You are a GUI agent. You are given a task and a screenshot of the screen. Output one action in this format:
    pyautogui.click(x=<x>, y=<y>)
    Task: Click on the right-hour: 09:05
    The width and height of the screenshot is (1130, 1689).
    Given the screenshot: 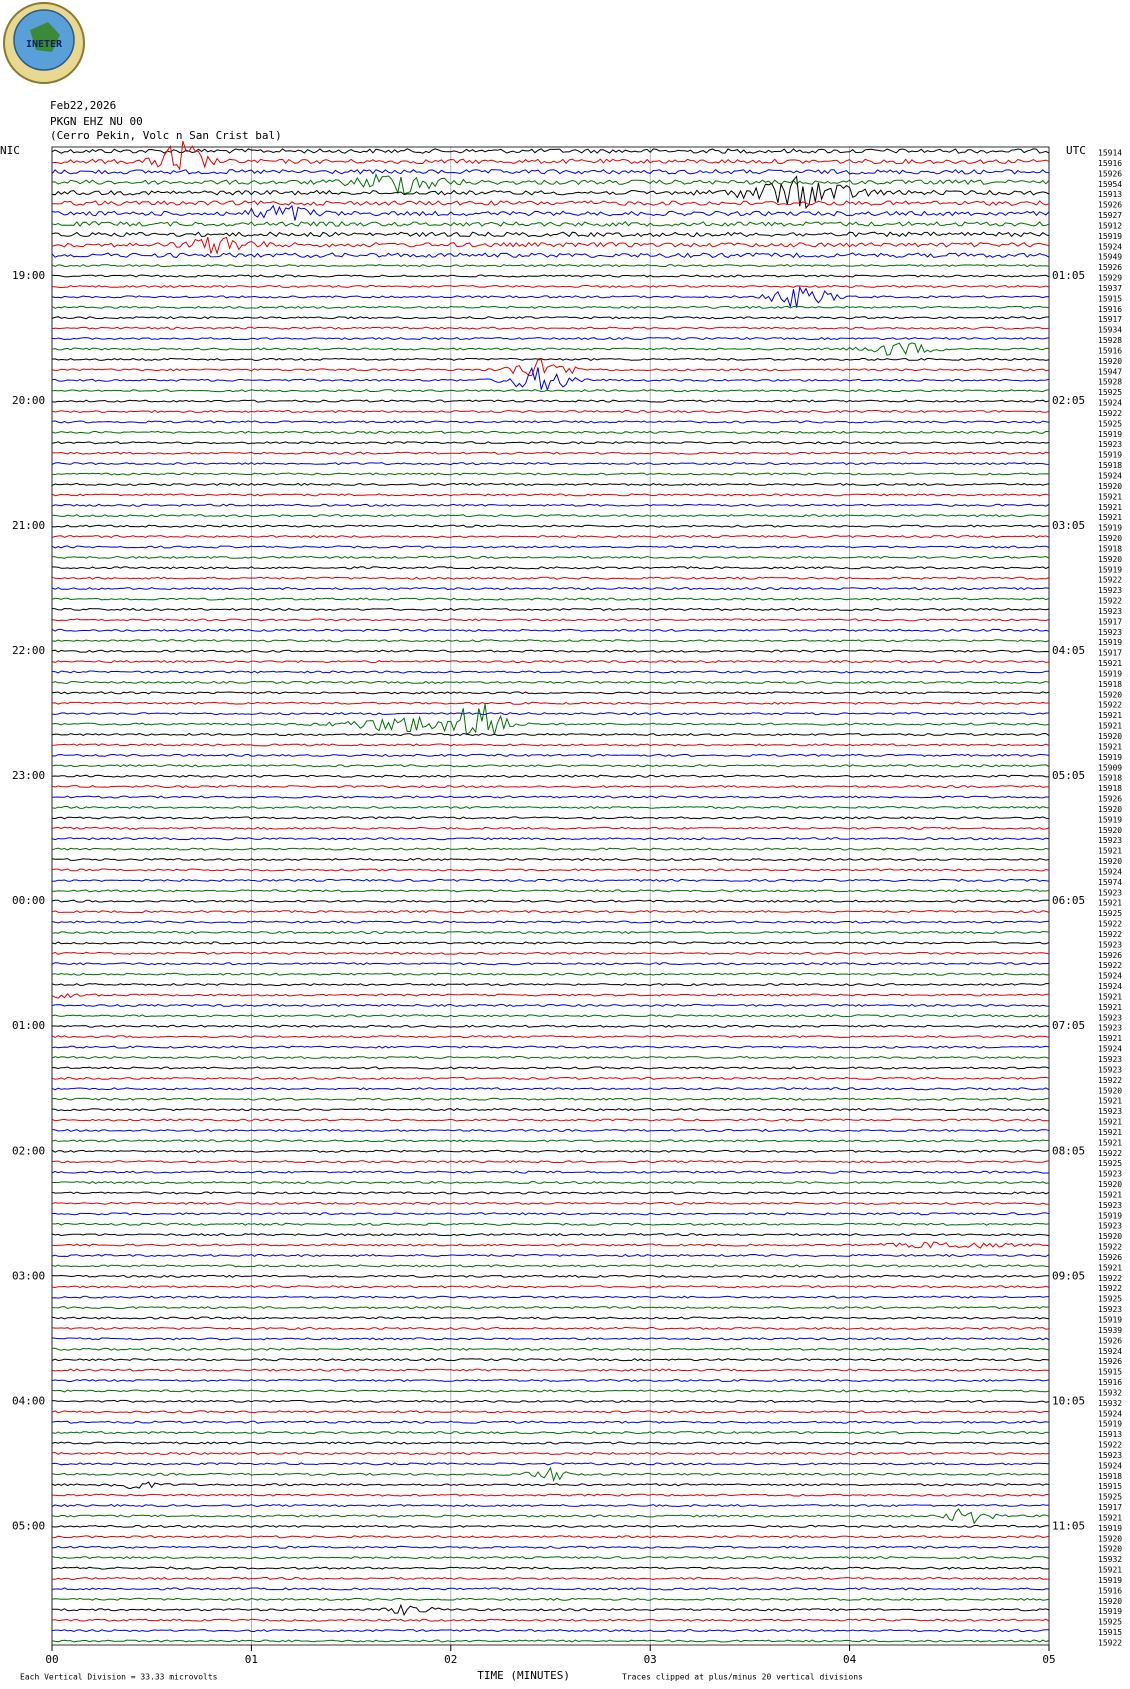 What is the action you would take?
    pyautogui.click(x=1068, y=1275)
    